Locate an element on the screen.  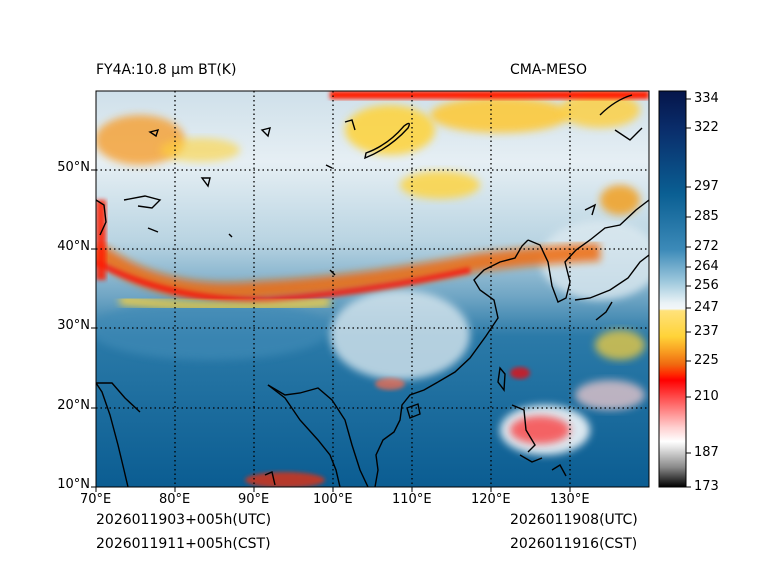
model-name: CMA-MESO is located at coordinates (549, 70).